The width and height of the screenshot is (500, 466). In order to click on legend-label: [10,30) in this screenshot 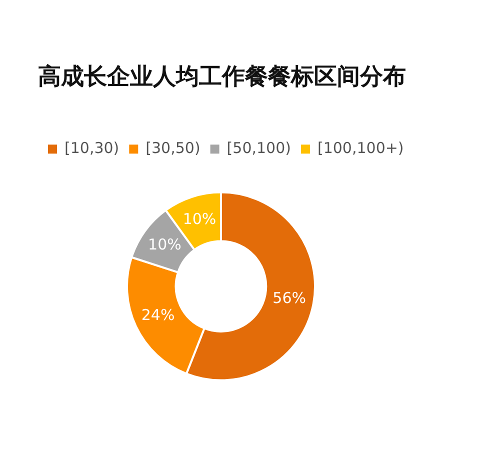, I will do `click(92, 147)`.